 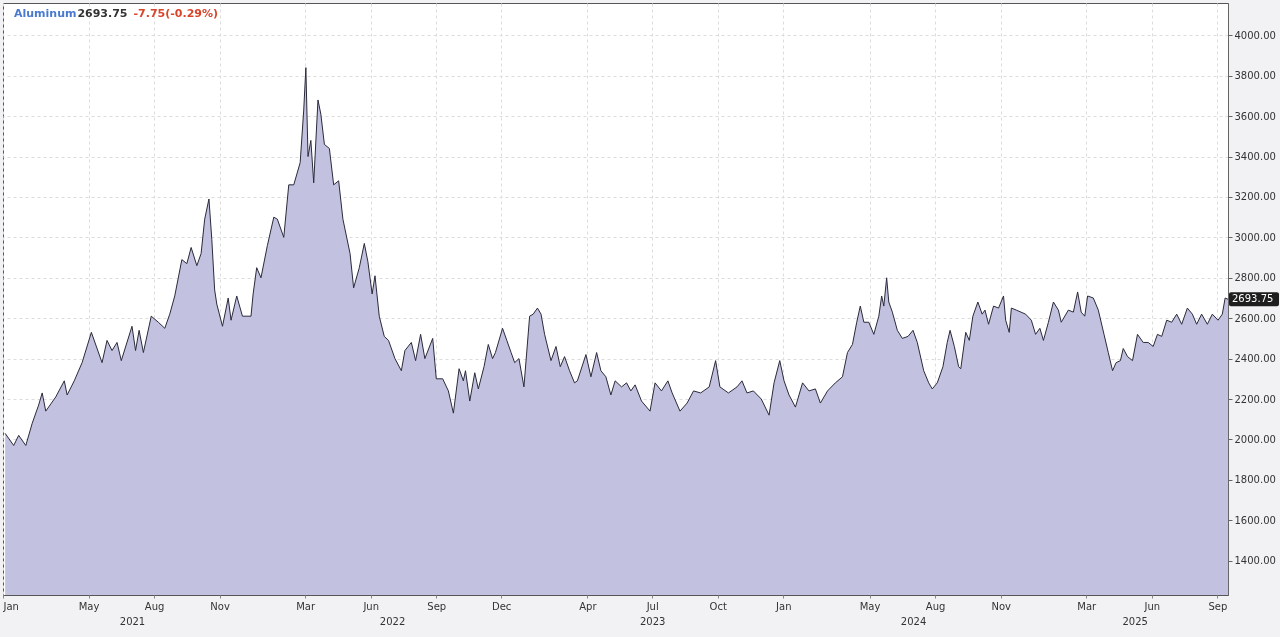 What do you see at coordinates (652, 606) in the screenshot?
I see `x-tick-label: Jul` at bounding box center [652, 606].